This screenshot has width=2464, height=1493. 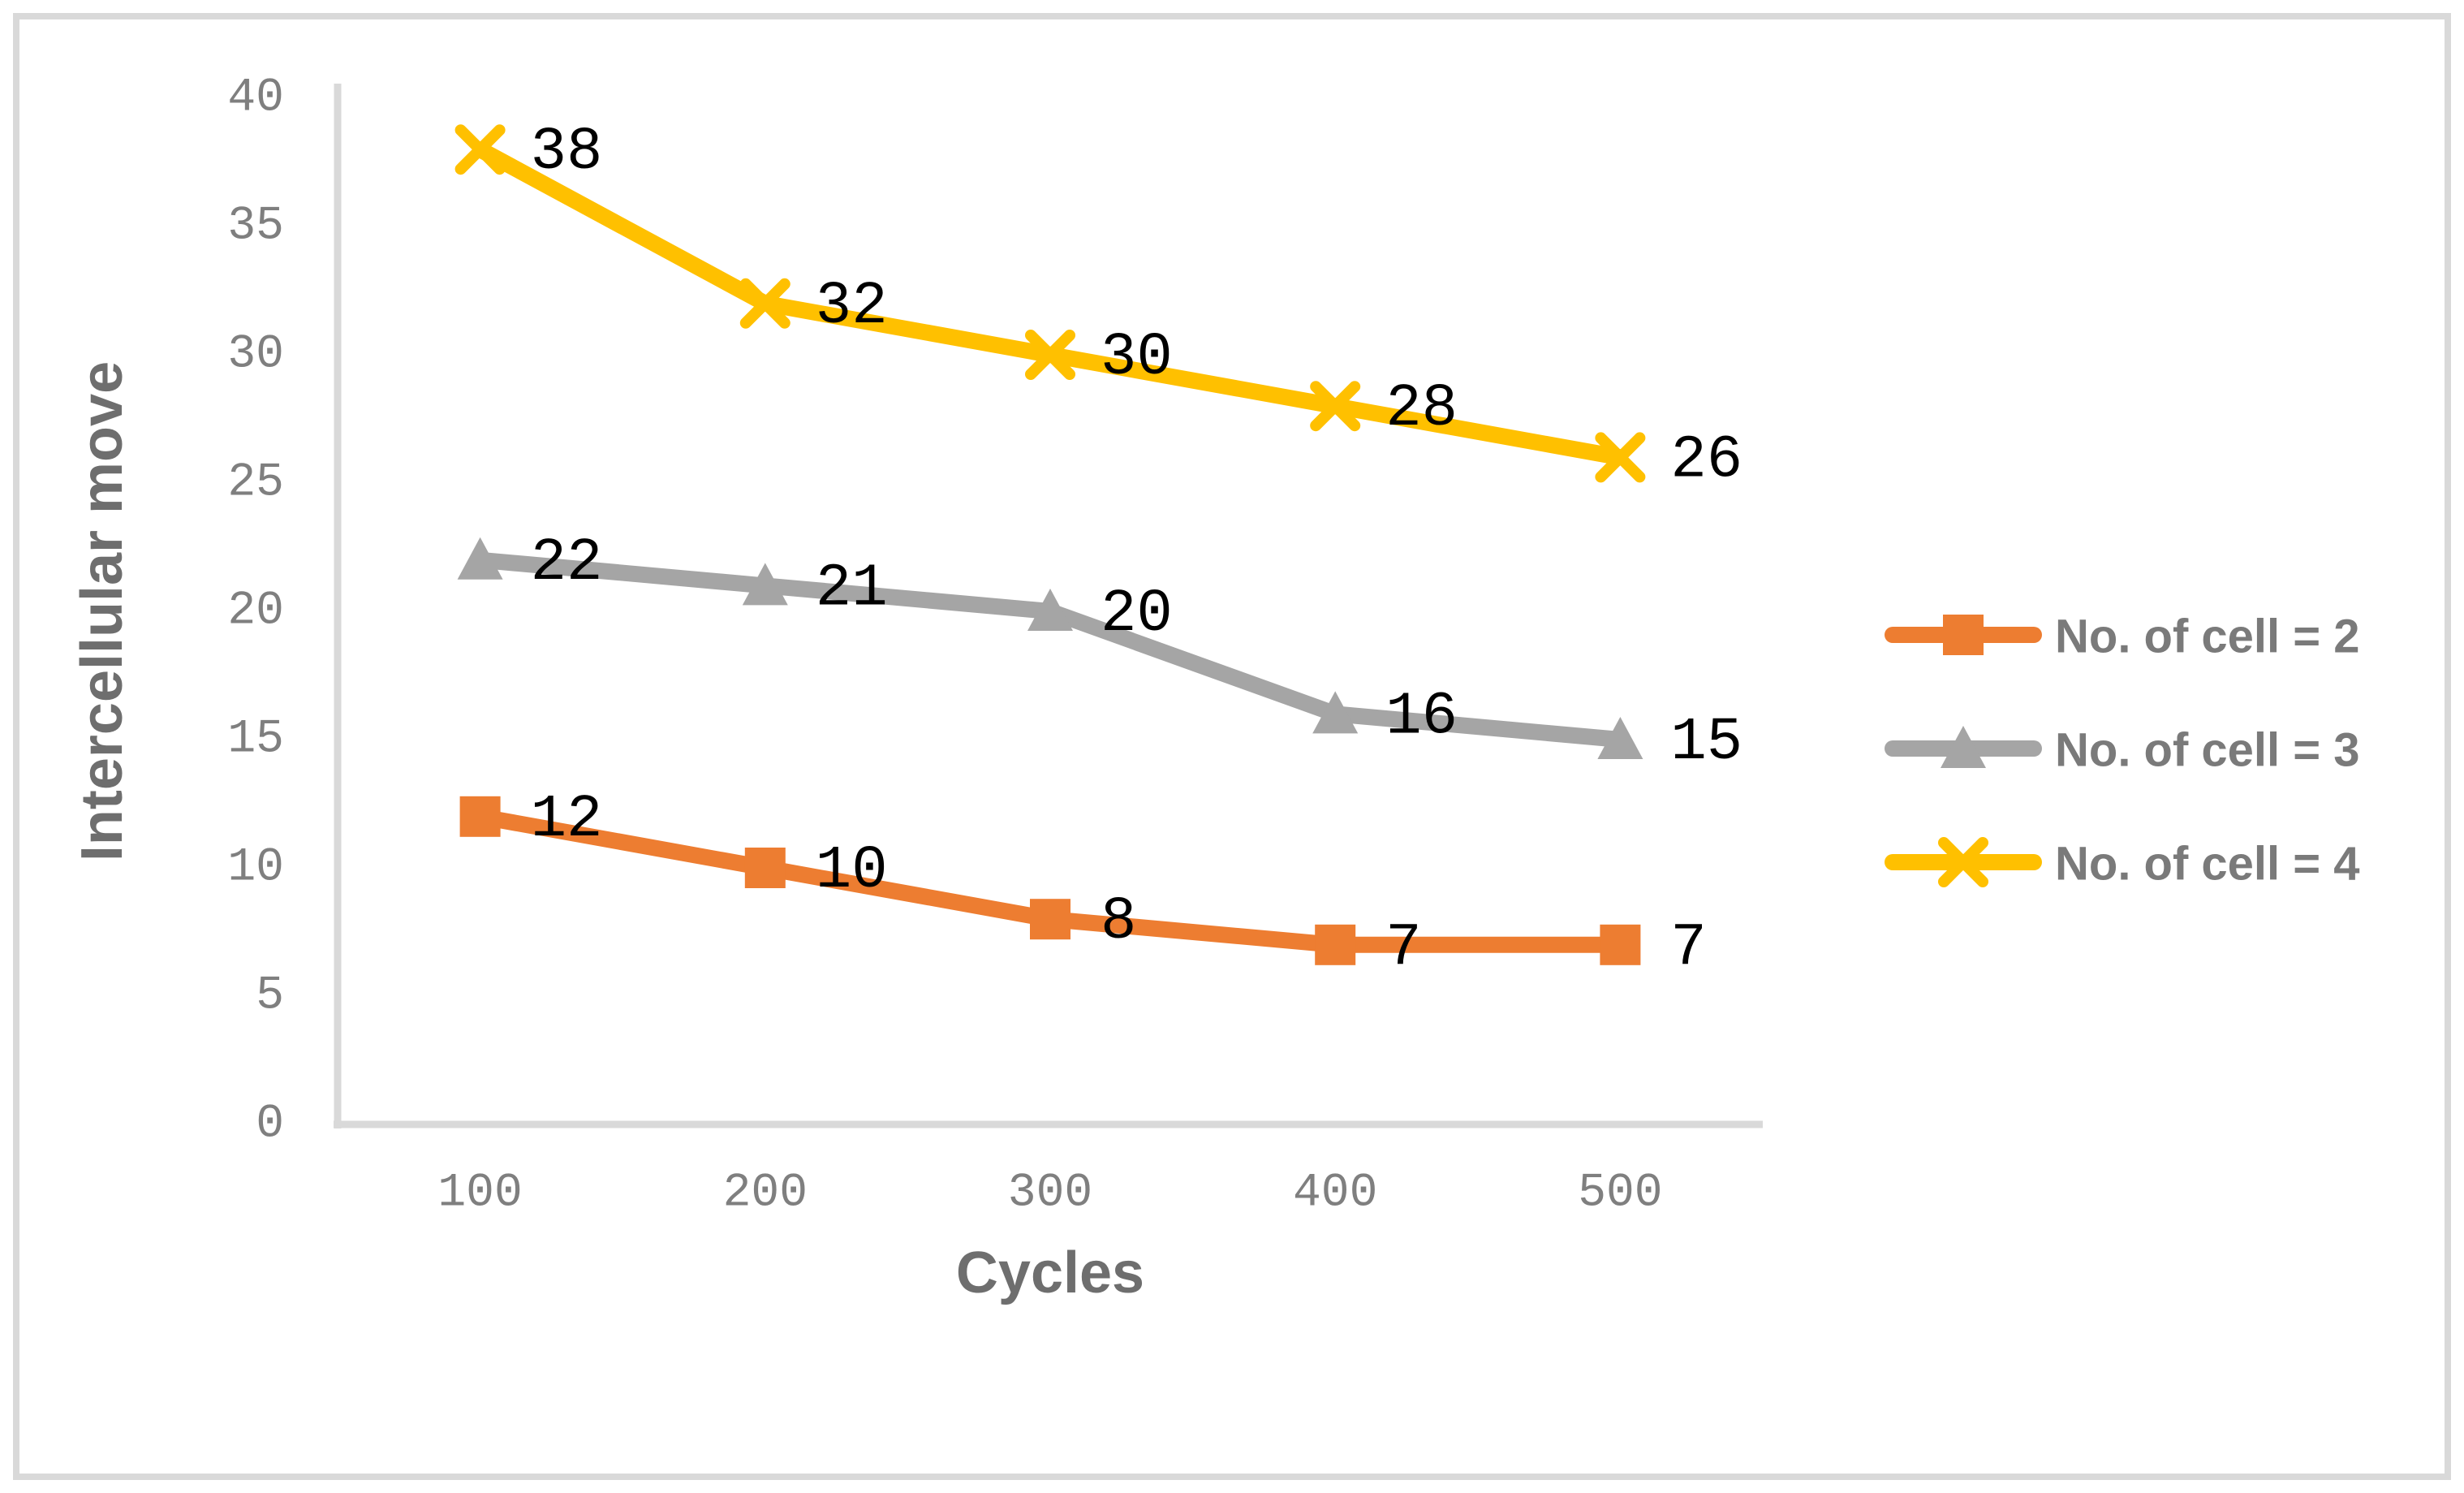 I want to click on data-label: 21, so click(x=852, y=588).